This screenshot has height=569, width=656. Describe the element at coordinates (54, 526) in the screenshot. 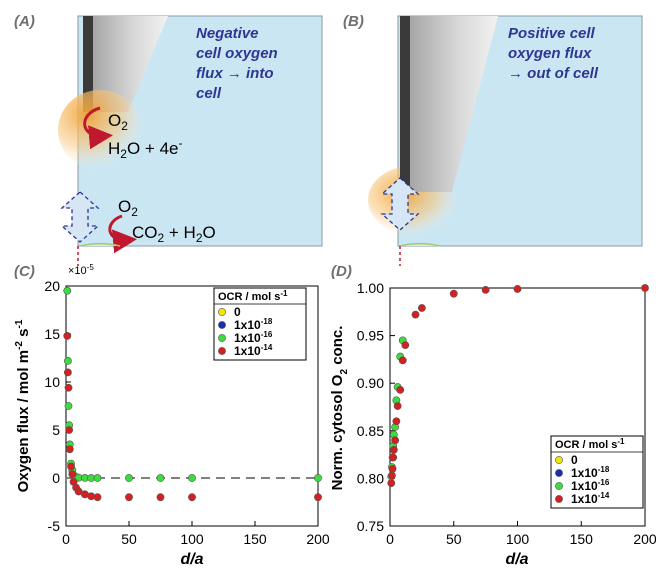

I see `y-tick-label: -5` at that location.